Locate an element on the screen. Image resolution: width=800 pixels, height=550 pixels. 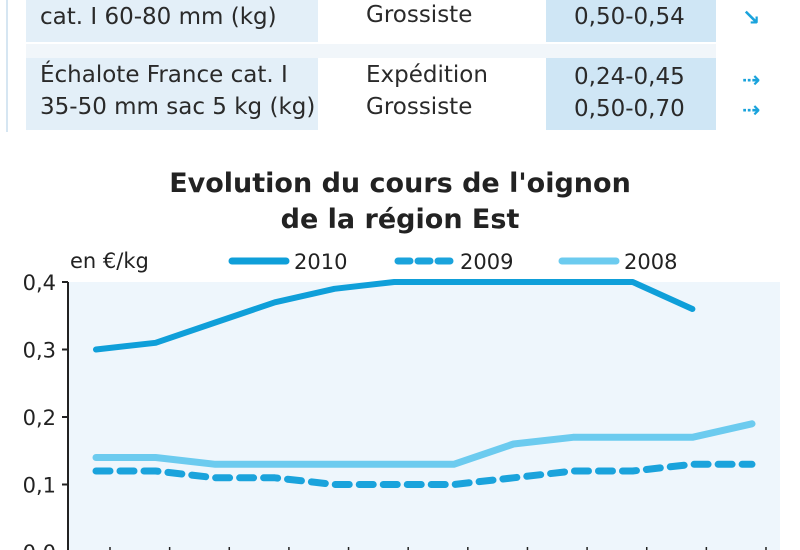
legend-label-2010: 2010 is located at coordinates (320, 262).